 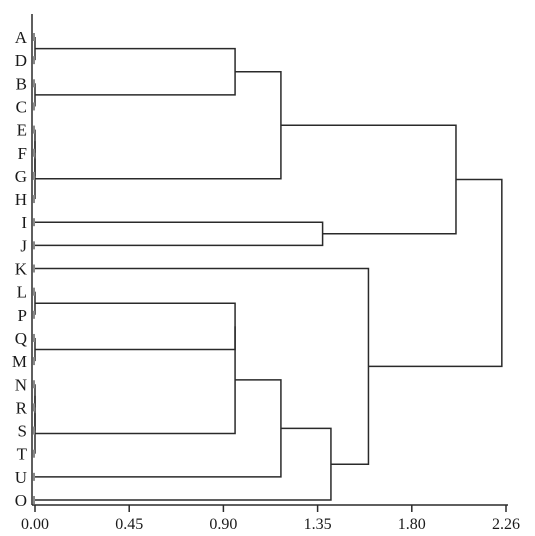 What do you see at coordinates (22, 407) in the screenshot?
I see `leaf-label: R` at bounding box center [22, 407].